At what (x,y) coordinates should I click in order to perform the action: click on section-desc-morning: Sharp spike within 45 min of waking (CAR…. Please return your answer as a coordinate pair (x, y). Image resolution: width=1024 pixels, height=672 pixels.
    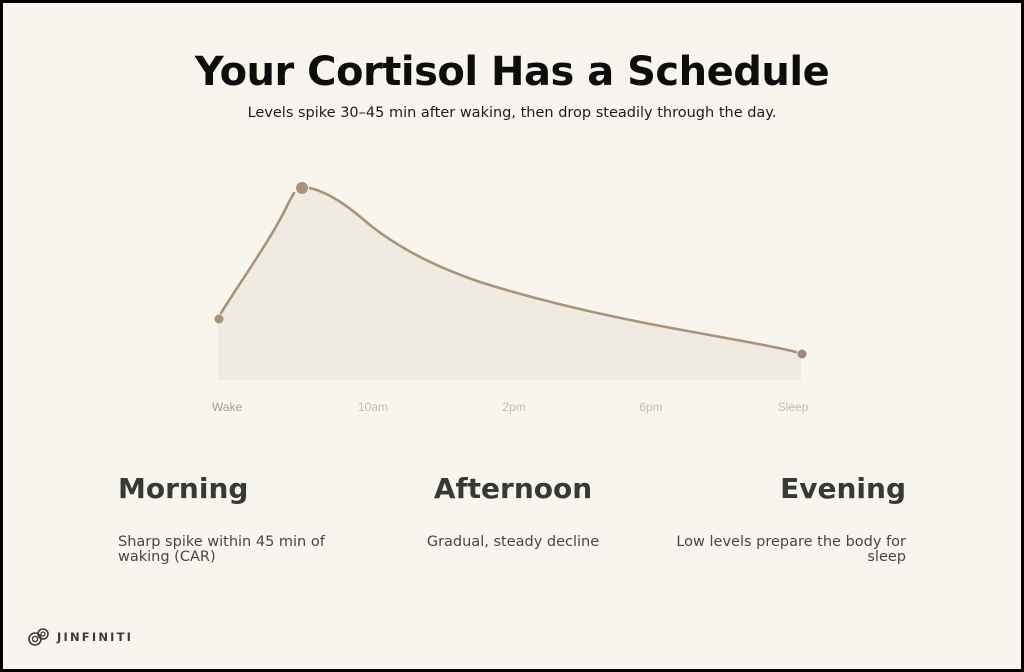
    Looking at the image, I should click on (248, 550).